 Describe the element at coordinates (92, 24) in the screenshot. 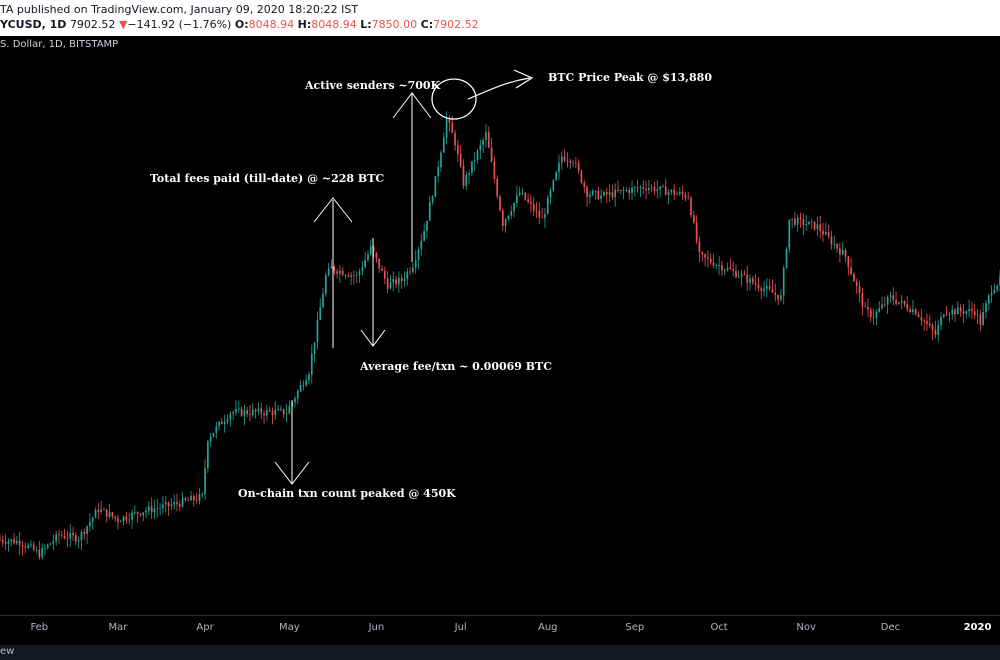

I see `last-price: 7902.52` at that location.